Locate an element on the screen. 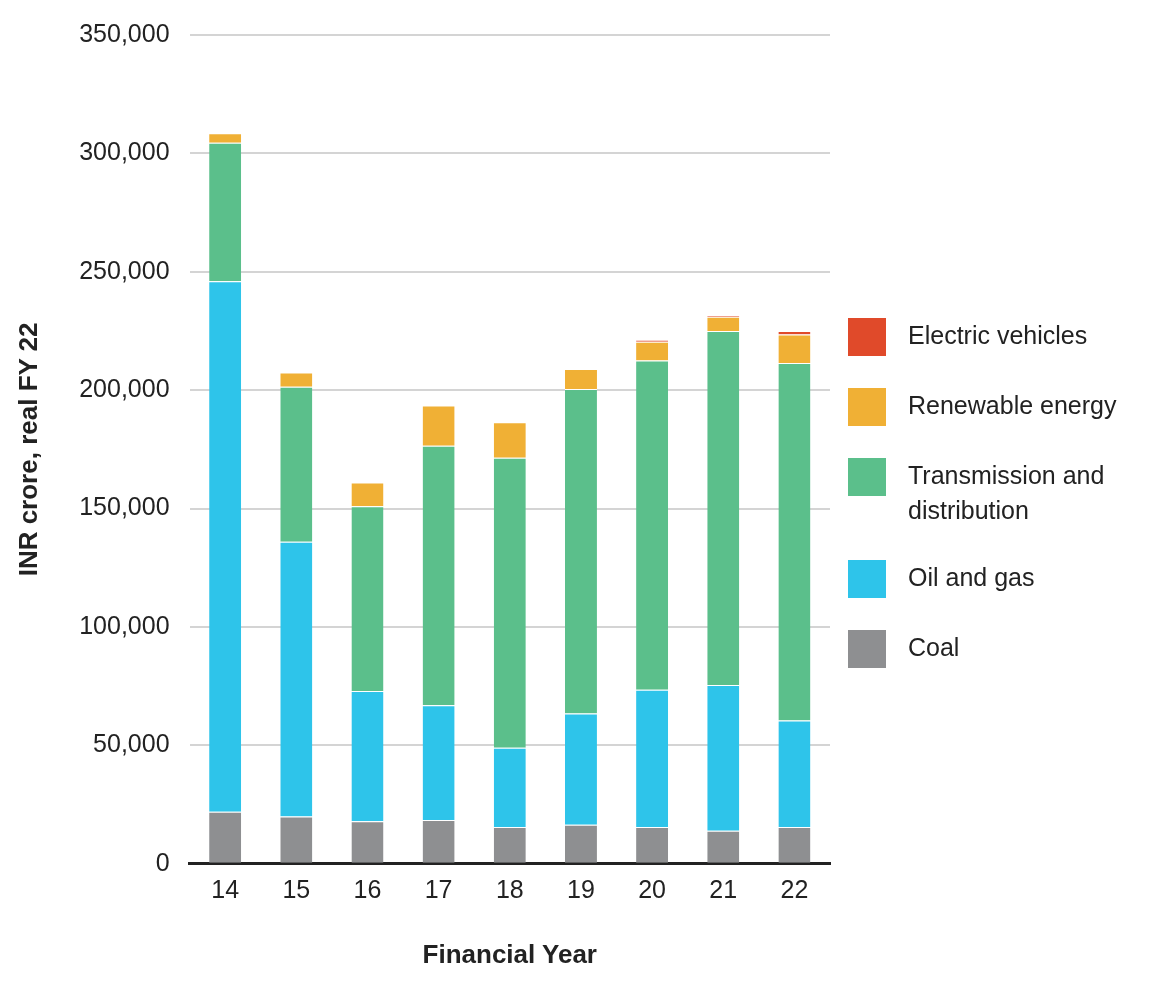 This screenshot has height=985, width=1174. y-tick-label: 250,000 is located at coordinates (124, 269).